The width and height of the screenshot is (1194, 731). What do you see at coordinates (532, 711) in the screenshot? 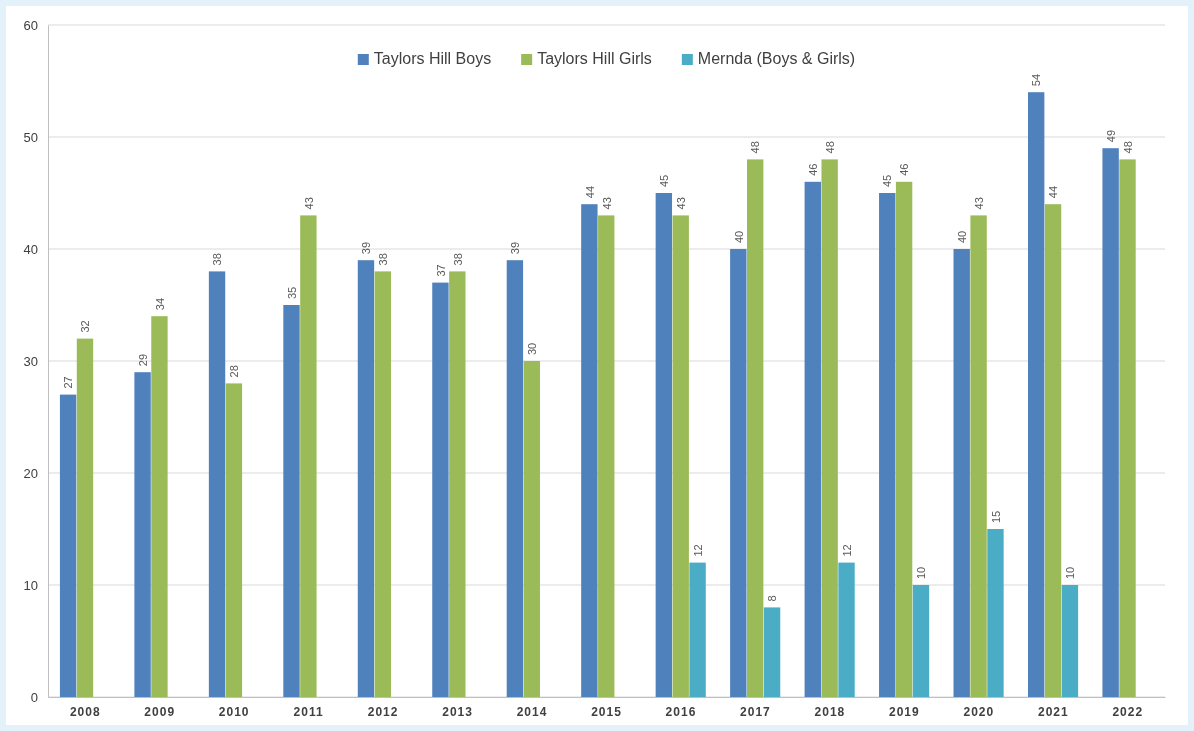
I see `x-tick-label: 2014` at bounding box center [532, 711].